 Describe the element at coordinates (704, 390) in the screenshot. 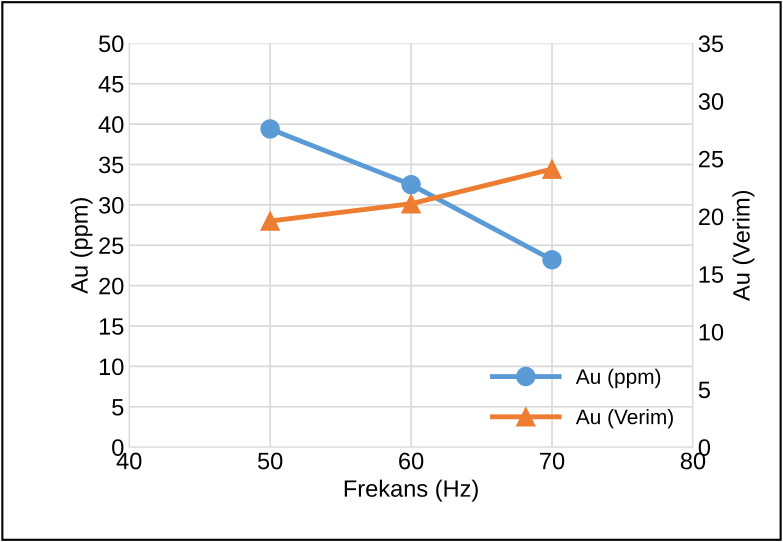

I see `y2-tick-label: 5` at that location.